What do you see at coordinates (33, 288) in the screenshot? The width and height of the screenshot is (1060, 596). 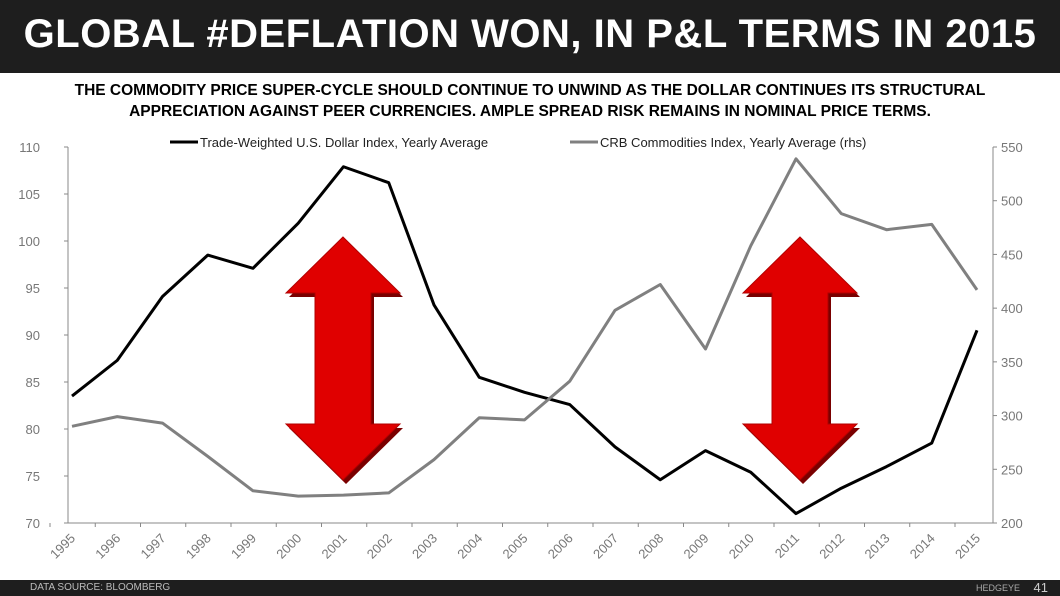 I see `y-tick-label-left: 95` at bounding box center [33, 288].